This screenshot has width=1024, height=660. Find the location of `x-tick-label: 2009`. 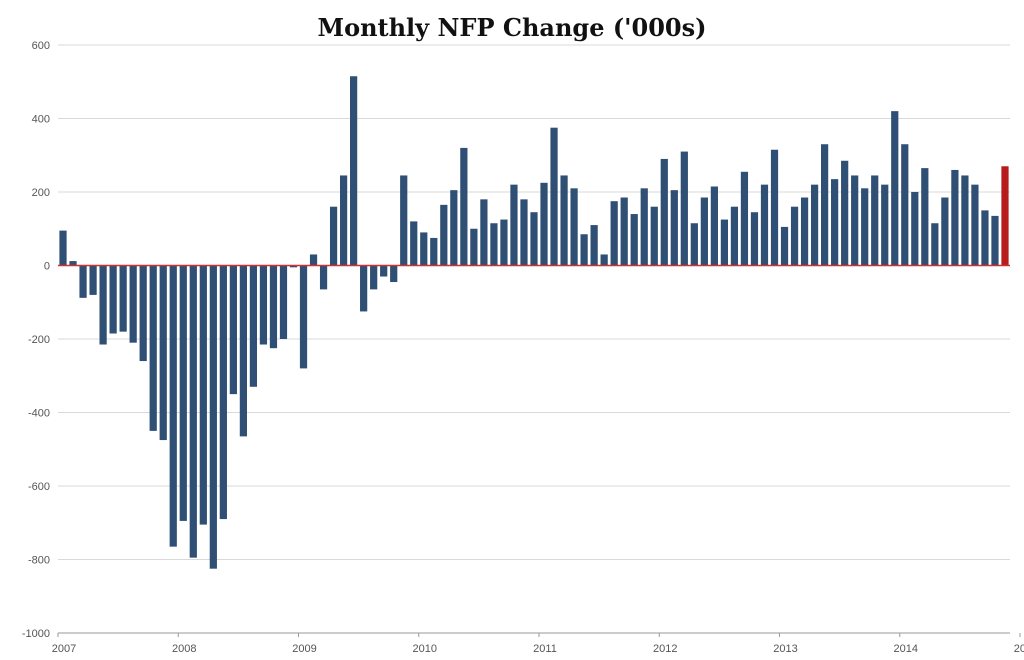

x-tick-label: 2009 is located at coordinates (304, 649).